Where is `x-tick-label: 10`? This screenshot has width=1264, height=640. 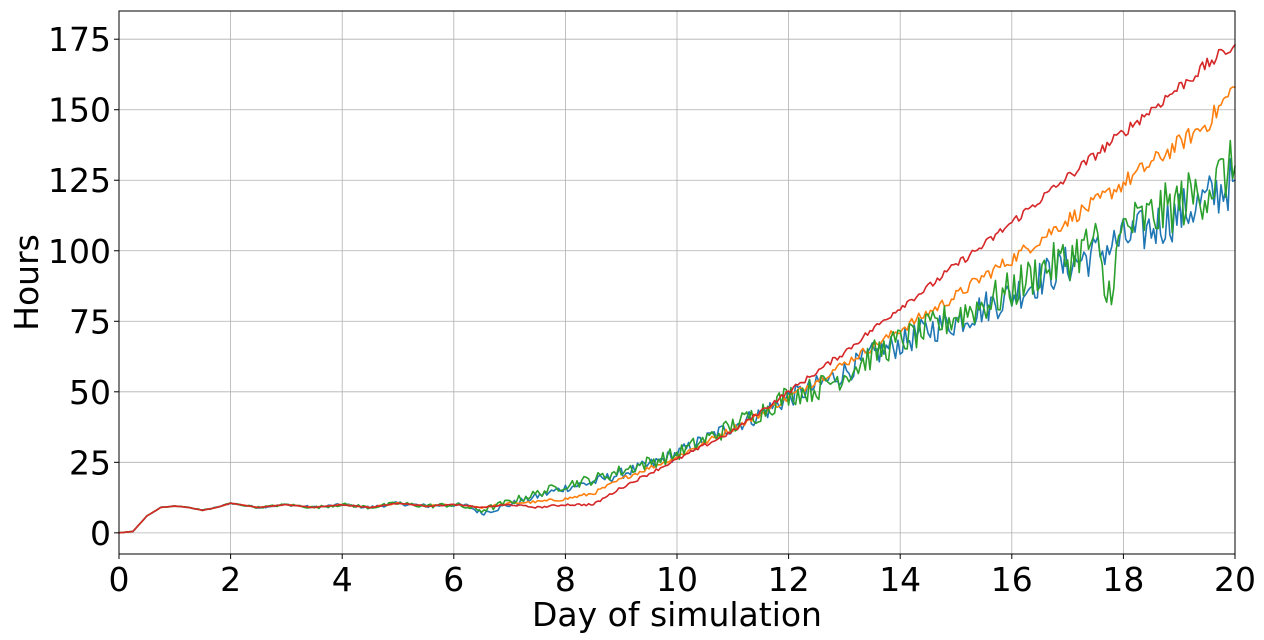 x-tick-label: 10 is located at coordinates (677, 579).